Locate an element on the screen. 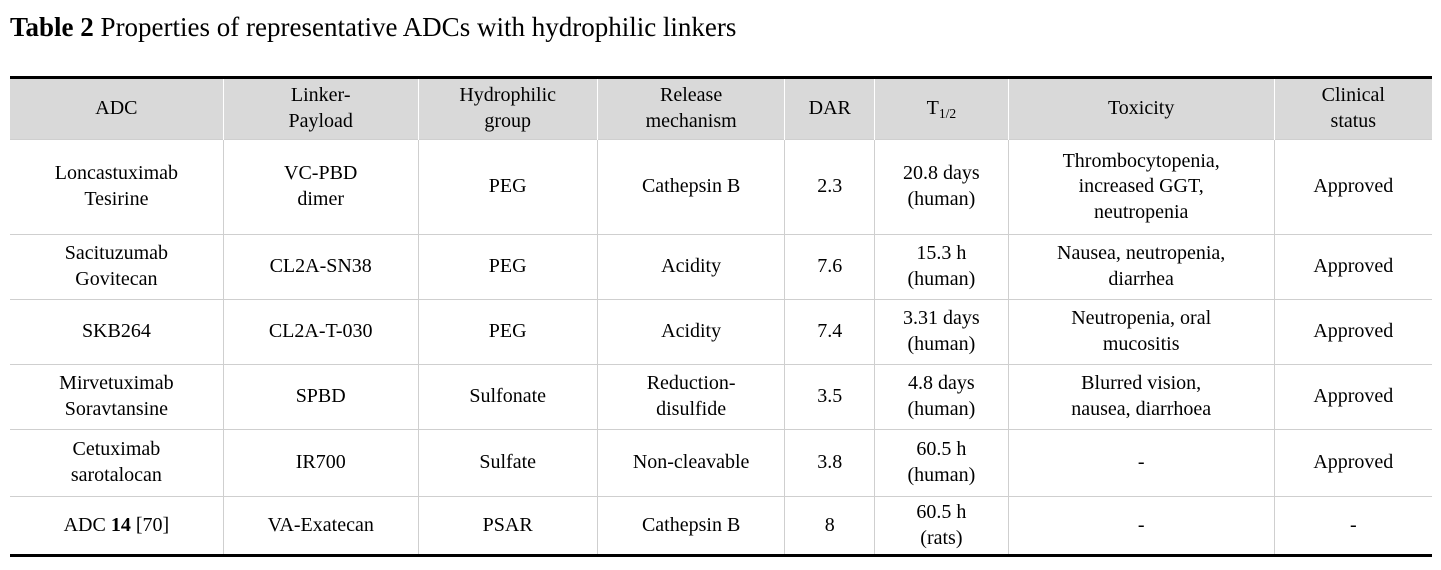 The height and width of the screenshot is (570, 1441). cell-adc-row-3: SKB264 is located at coordinates (117, 332).